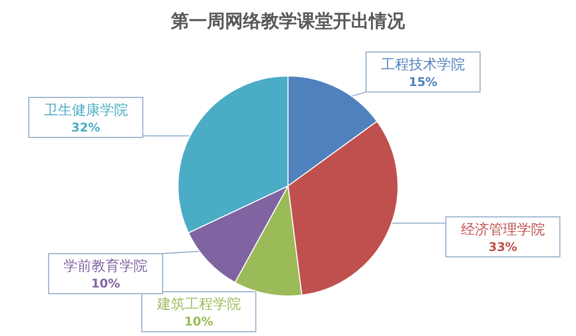 The height and width of the screenshot is (336, 576). I want to click on data-label: 33%, so click(503, 247).